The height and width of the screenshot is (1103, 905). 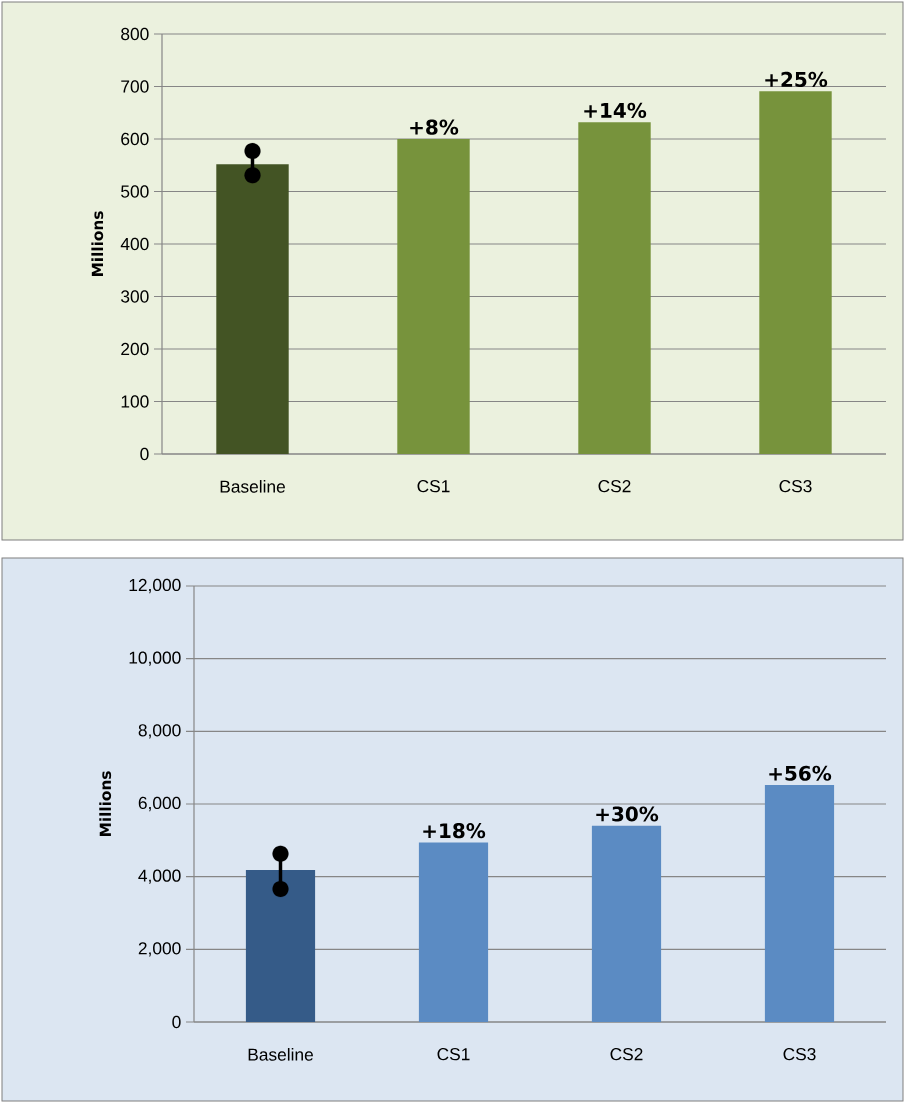 I want to click on annotation: +18%, so click(x=454, y=831).